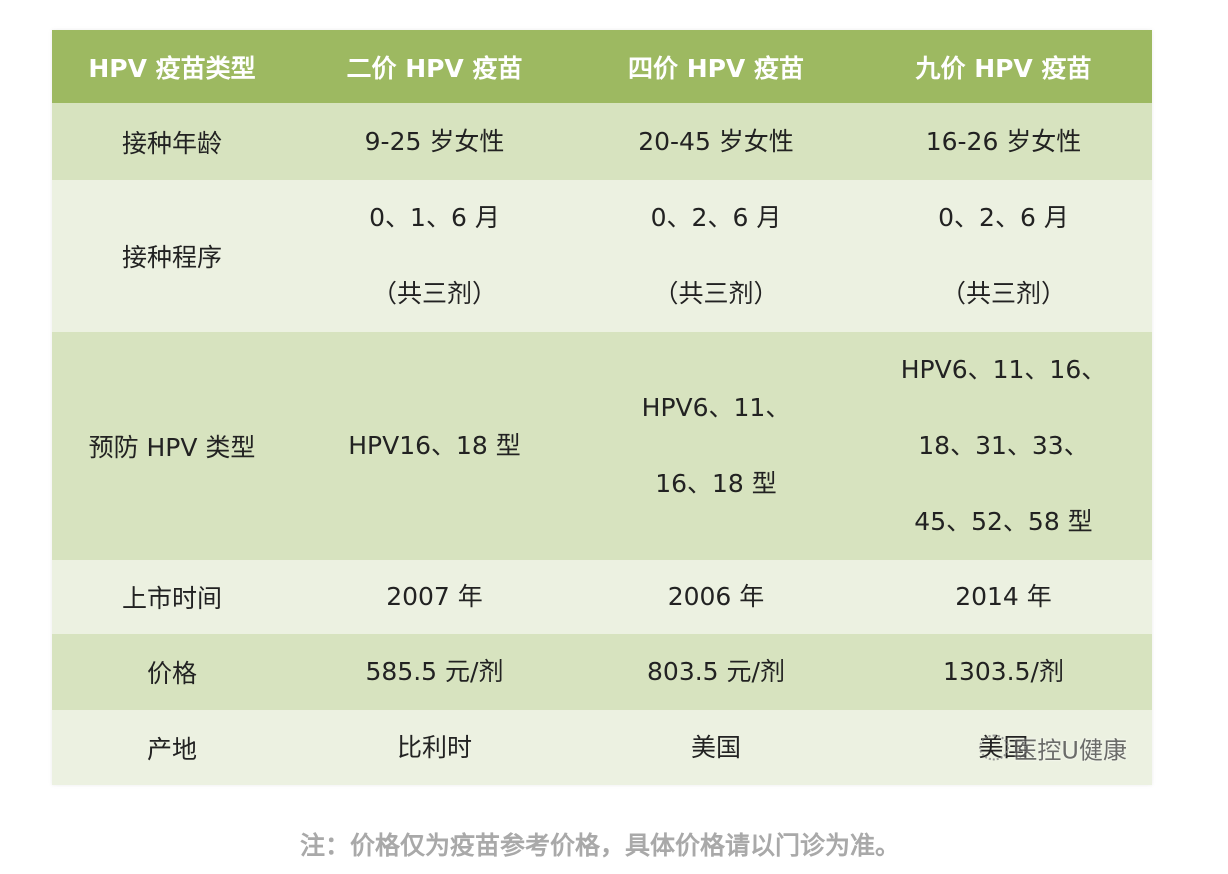  What do you see at coordinates (1003, 68) in the screenshot?
I see `header-cell: 九价 HPV 疫苗` at bounding box center [1003, 68].